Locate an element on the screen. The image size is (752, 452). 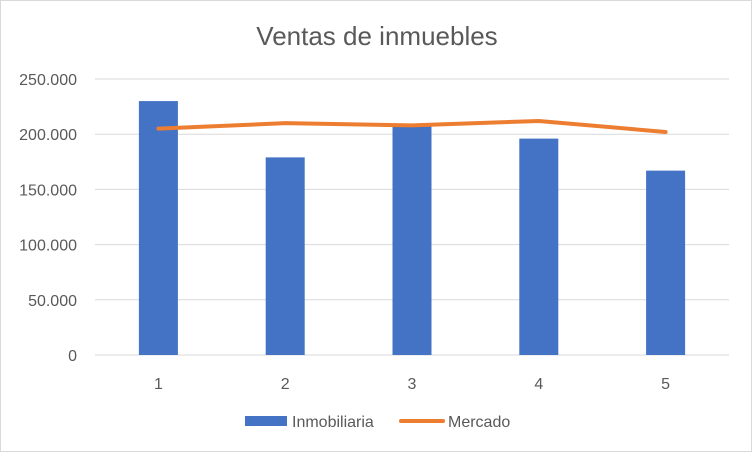
legend-swatch-bar is located at coordinates (266, 421).